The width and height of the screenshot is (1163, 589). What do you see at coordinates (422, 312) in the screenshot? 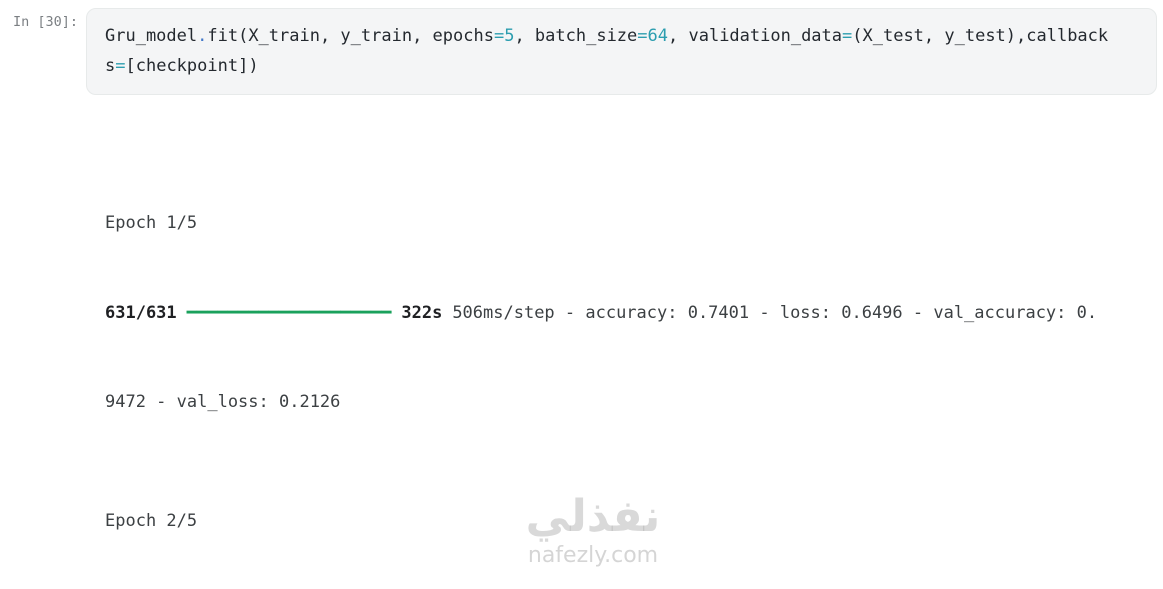
I see `epoch-time: 322s` at bounding box center [422, 312].